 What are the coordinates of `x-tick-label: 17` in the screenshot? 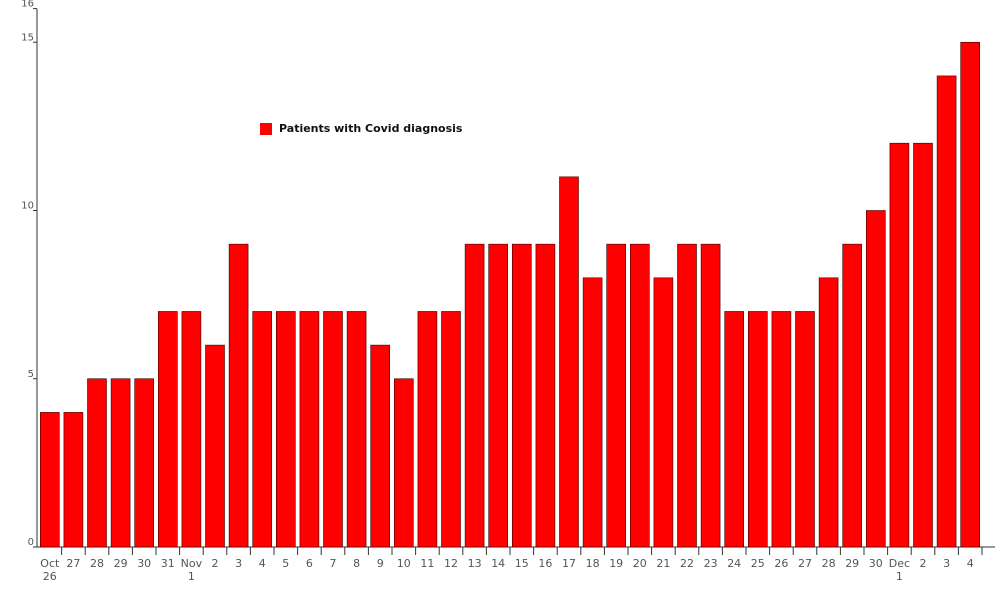 It's located at (569, 563).